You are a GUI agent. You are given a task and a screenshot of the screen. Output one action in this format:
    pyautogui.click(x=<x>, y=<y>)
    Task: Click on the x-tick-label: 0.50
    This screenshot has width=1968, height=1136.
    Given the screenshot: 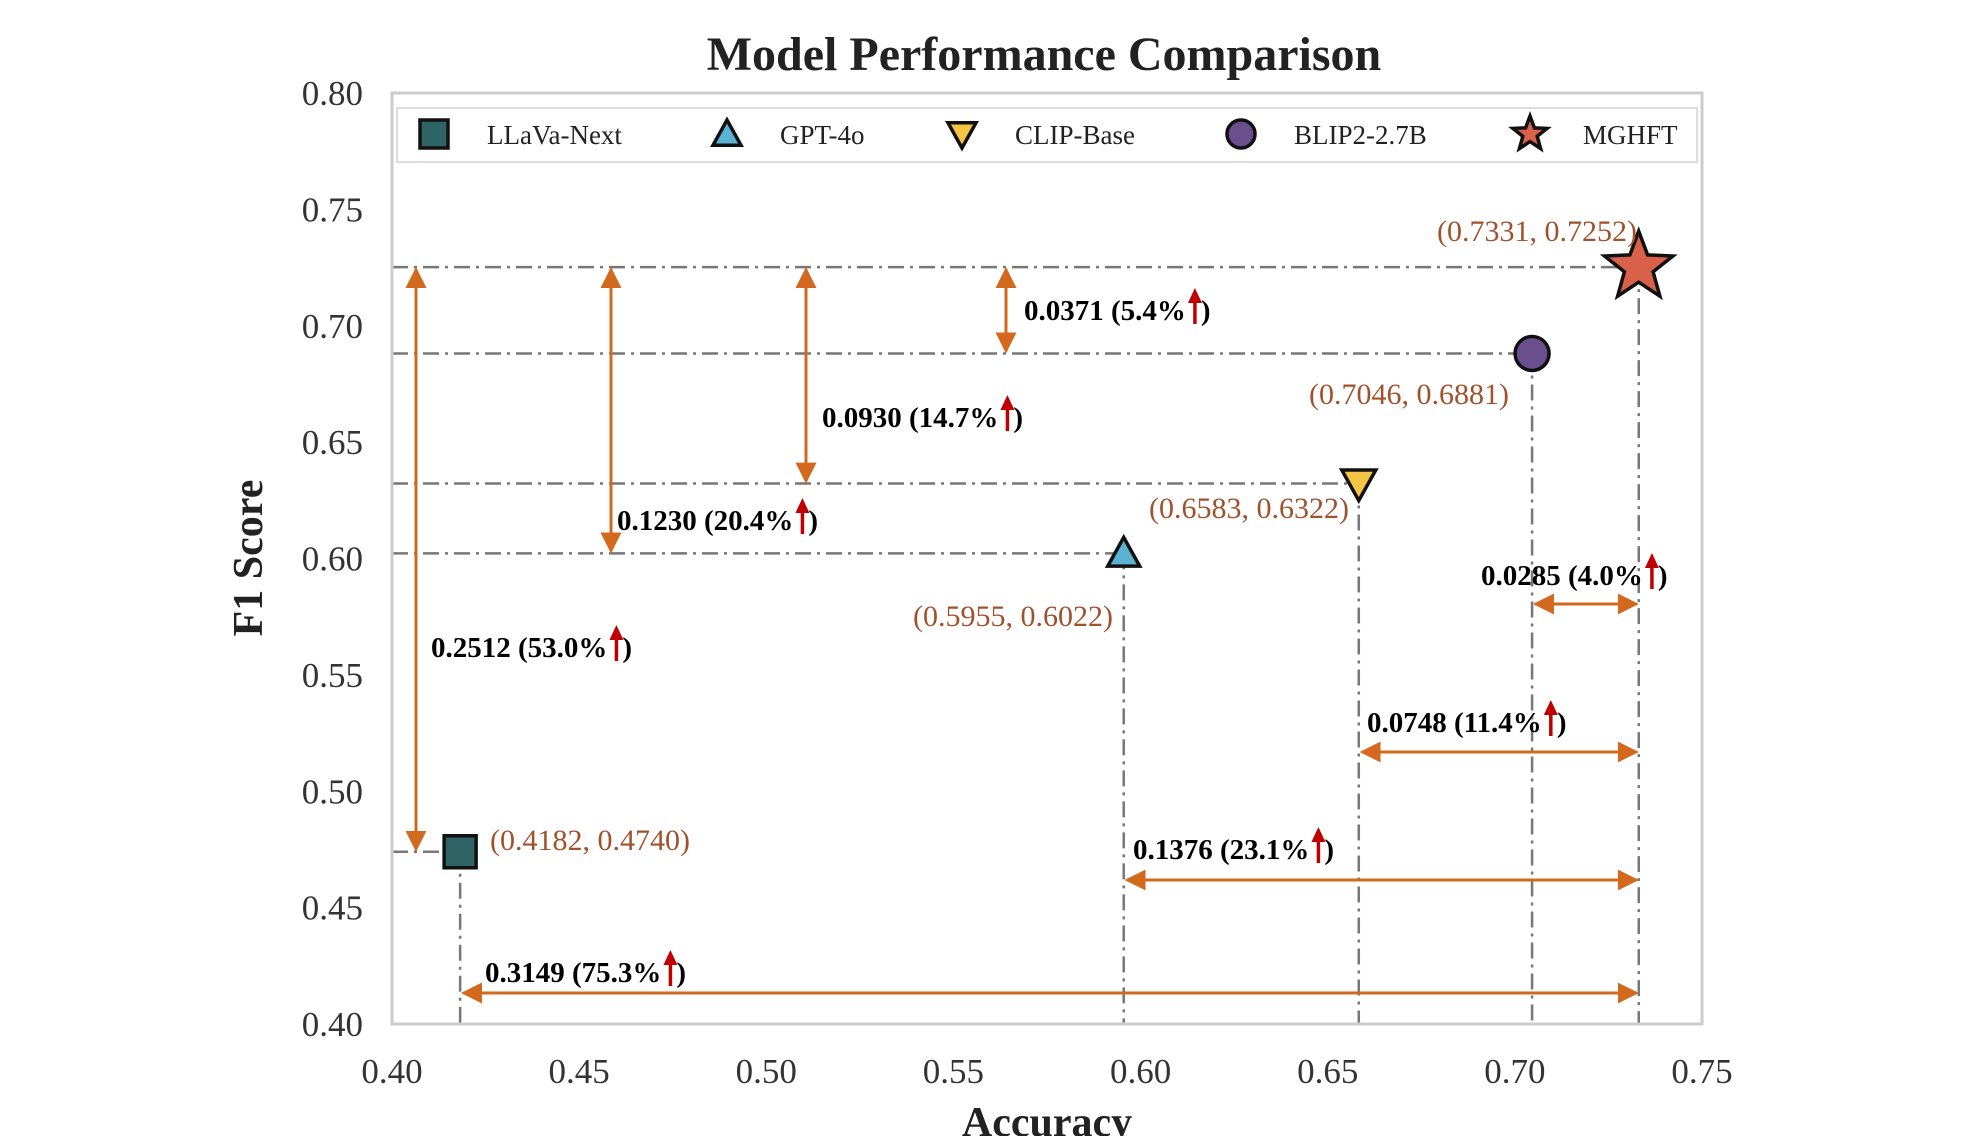 What is the action you would take?
    pyautogui.click(x=766, y=1071)
    